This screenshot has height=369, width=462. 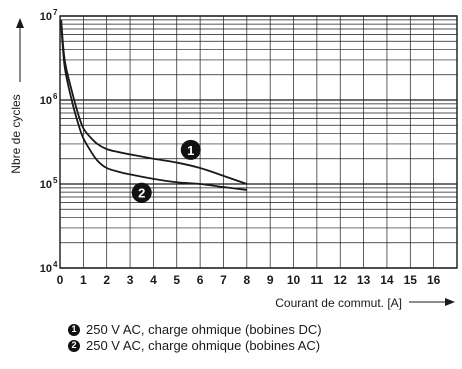 I want to click on y-tick-exponent: 7, so click(x=55, y=12).